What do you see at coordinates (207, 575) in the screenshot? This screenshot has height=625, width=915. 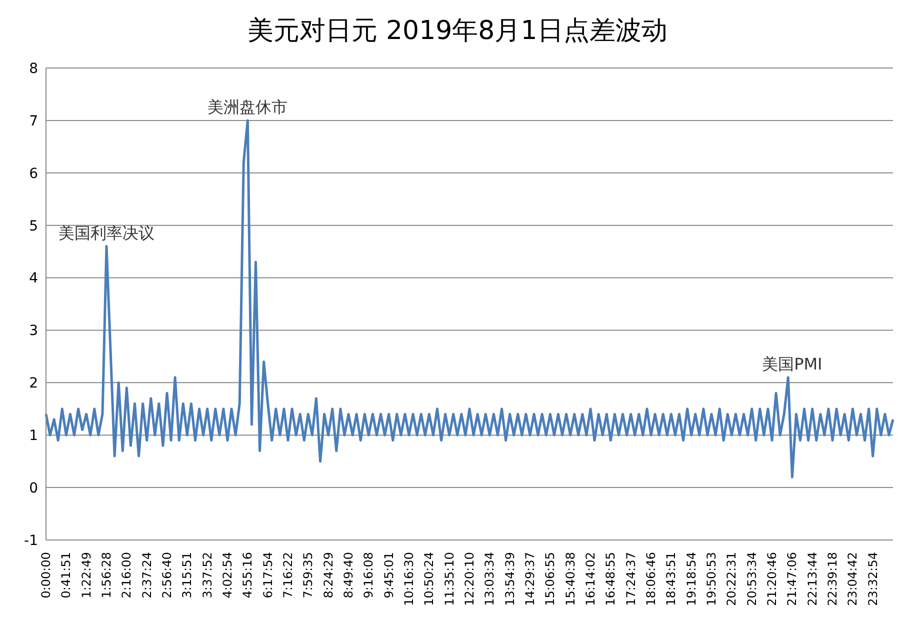 I see `x-tick-label: 3:37:52` at bounding box center [207, 575].